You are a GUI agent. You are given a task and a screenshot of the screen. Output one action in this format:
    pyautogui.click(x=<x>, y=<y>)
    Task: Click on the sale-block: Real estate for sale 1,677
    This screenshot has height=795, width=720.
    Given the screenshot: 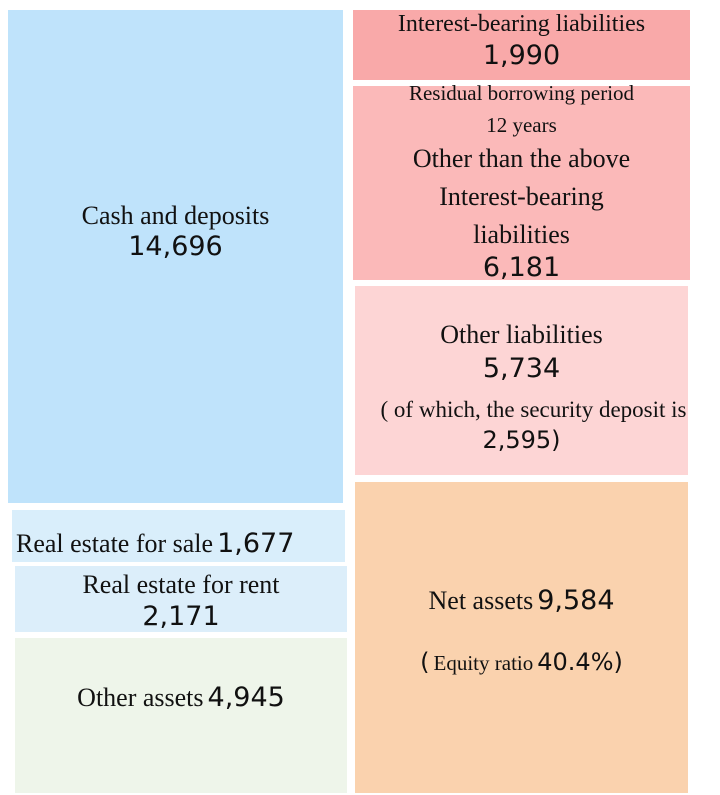 What is the action you would take?
    pyautogui.click(x=178, y=536)
    